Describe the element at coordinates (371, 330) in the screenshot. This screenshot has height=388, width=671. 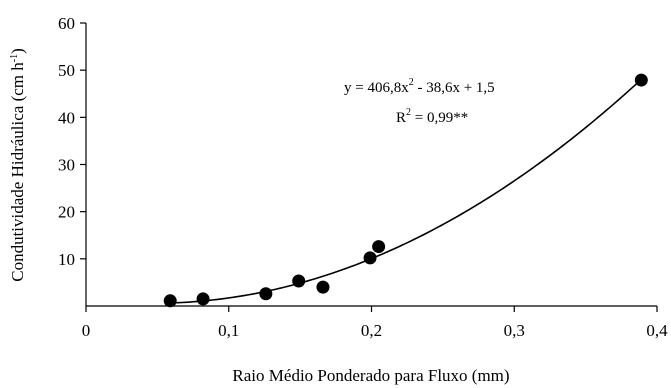
I see `x-tick-label: 0,2` at that location.